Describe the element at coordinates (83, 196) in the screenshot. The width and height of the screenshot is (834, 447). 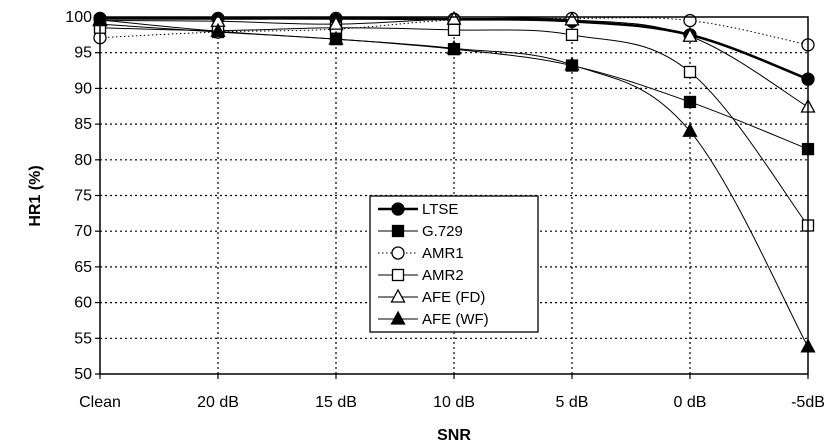
I see `y-tick-label: 75` at that location.